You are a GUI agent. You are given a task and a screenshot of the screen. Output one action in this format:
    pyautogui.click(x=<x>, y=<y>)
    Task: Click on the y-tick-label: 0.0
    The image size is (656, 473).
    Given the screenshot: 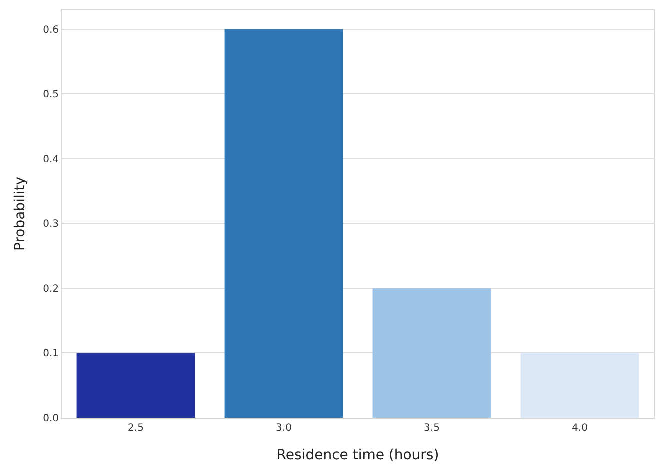 What is the action you would take?
    pyautogui.click(x=51, y=419)
    